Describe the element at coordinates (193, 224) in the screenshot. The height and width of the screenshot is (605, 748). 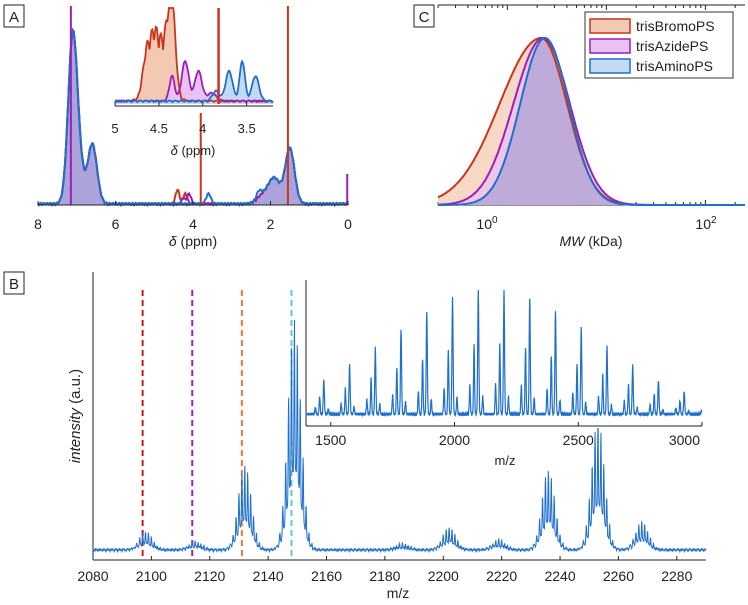
I see `tick-label-a-4: 4` at that location.